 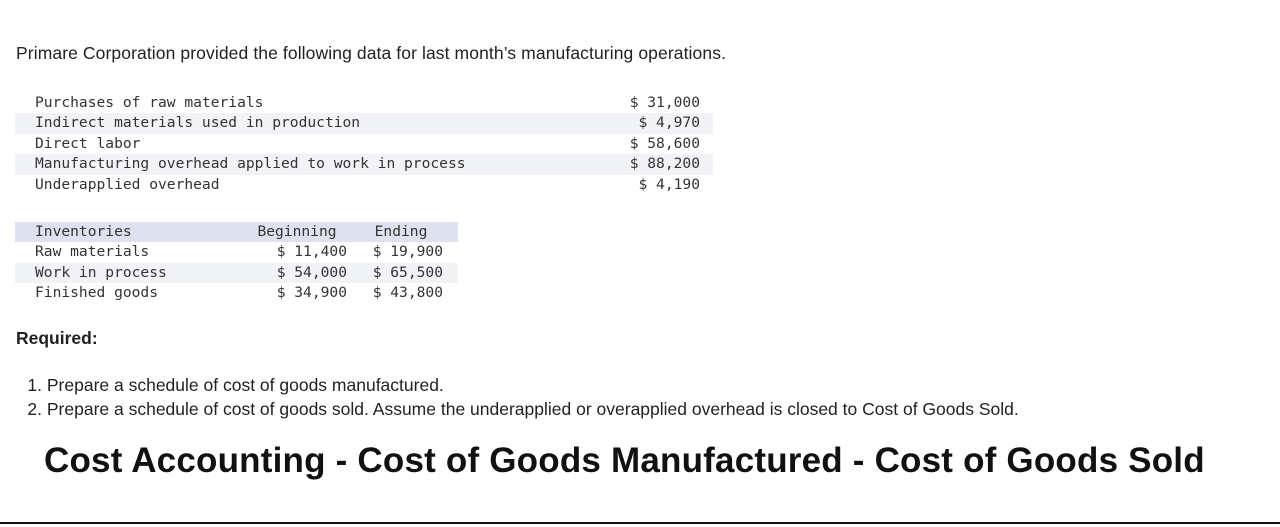 What do you see at coordinates (301, 123) in the screenshot?
I see `cost-item-label: Indirect materials used in production` at bounding box center [301, 123].